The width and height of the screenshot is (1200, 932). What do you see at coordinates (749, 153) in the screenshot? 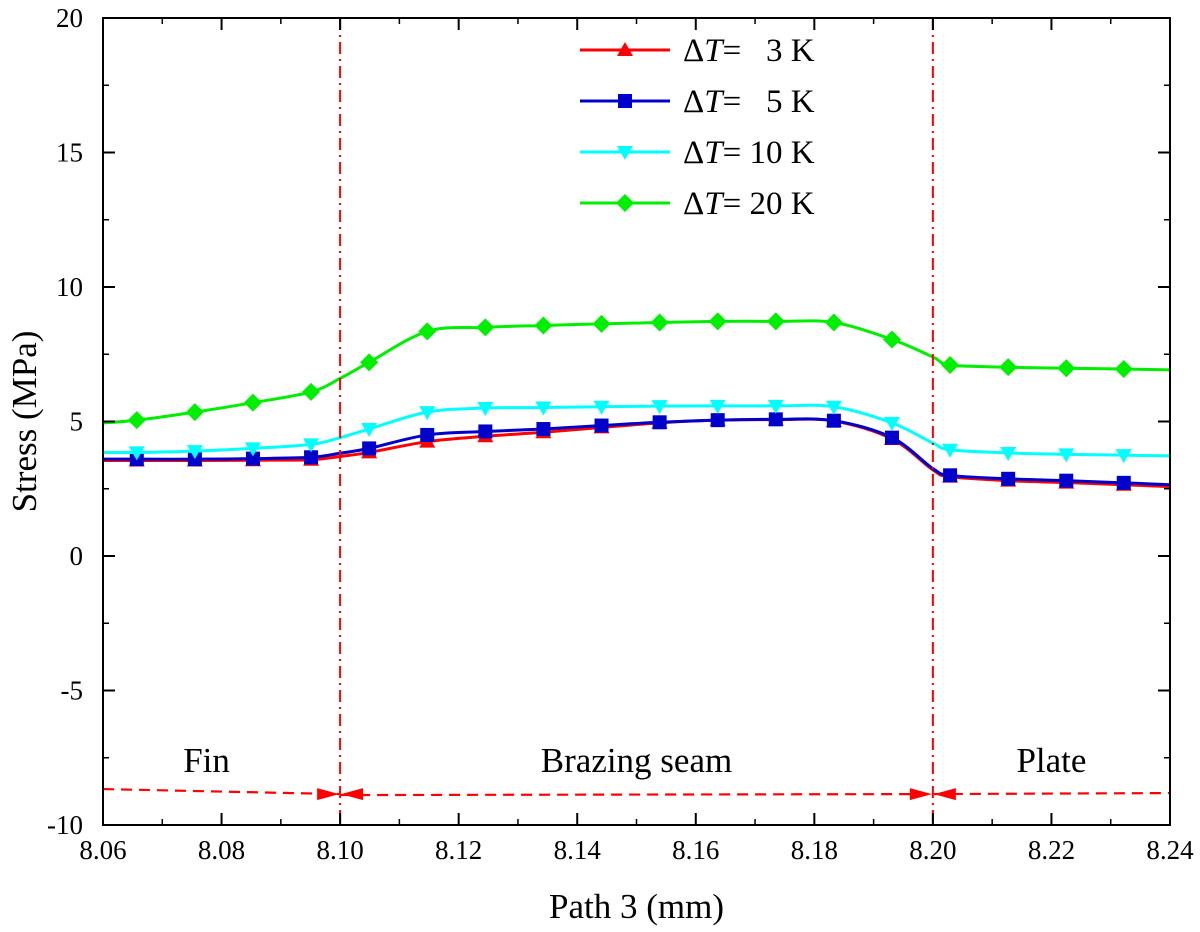
I see `legend-label: ΔT= 10 K` at bounding box center [749, 153].